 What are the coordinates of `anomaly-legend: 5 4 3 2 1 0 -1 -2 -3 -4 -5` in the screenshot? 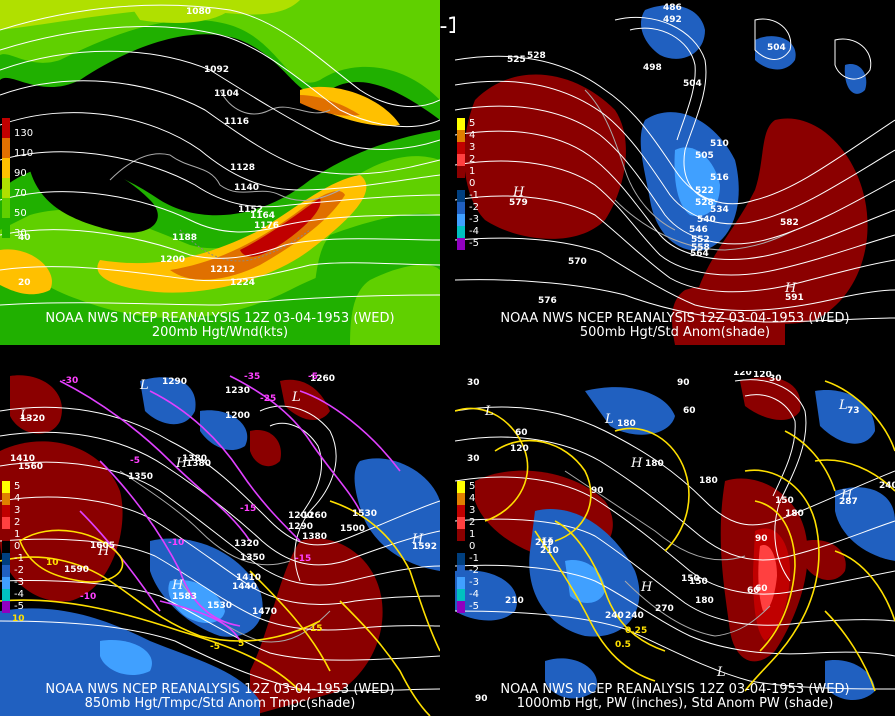 It's located at (472, 184).